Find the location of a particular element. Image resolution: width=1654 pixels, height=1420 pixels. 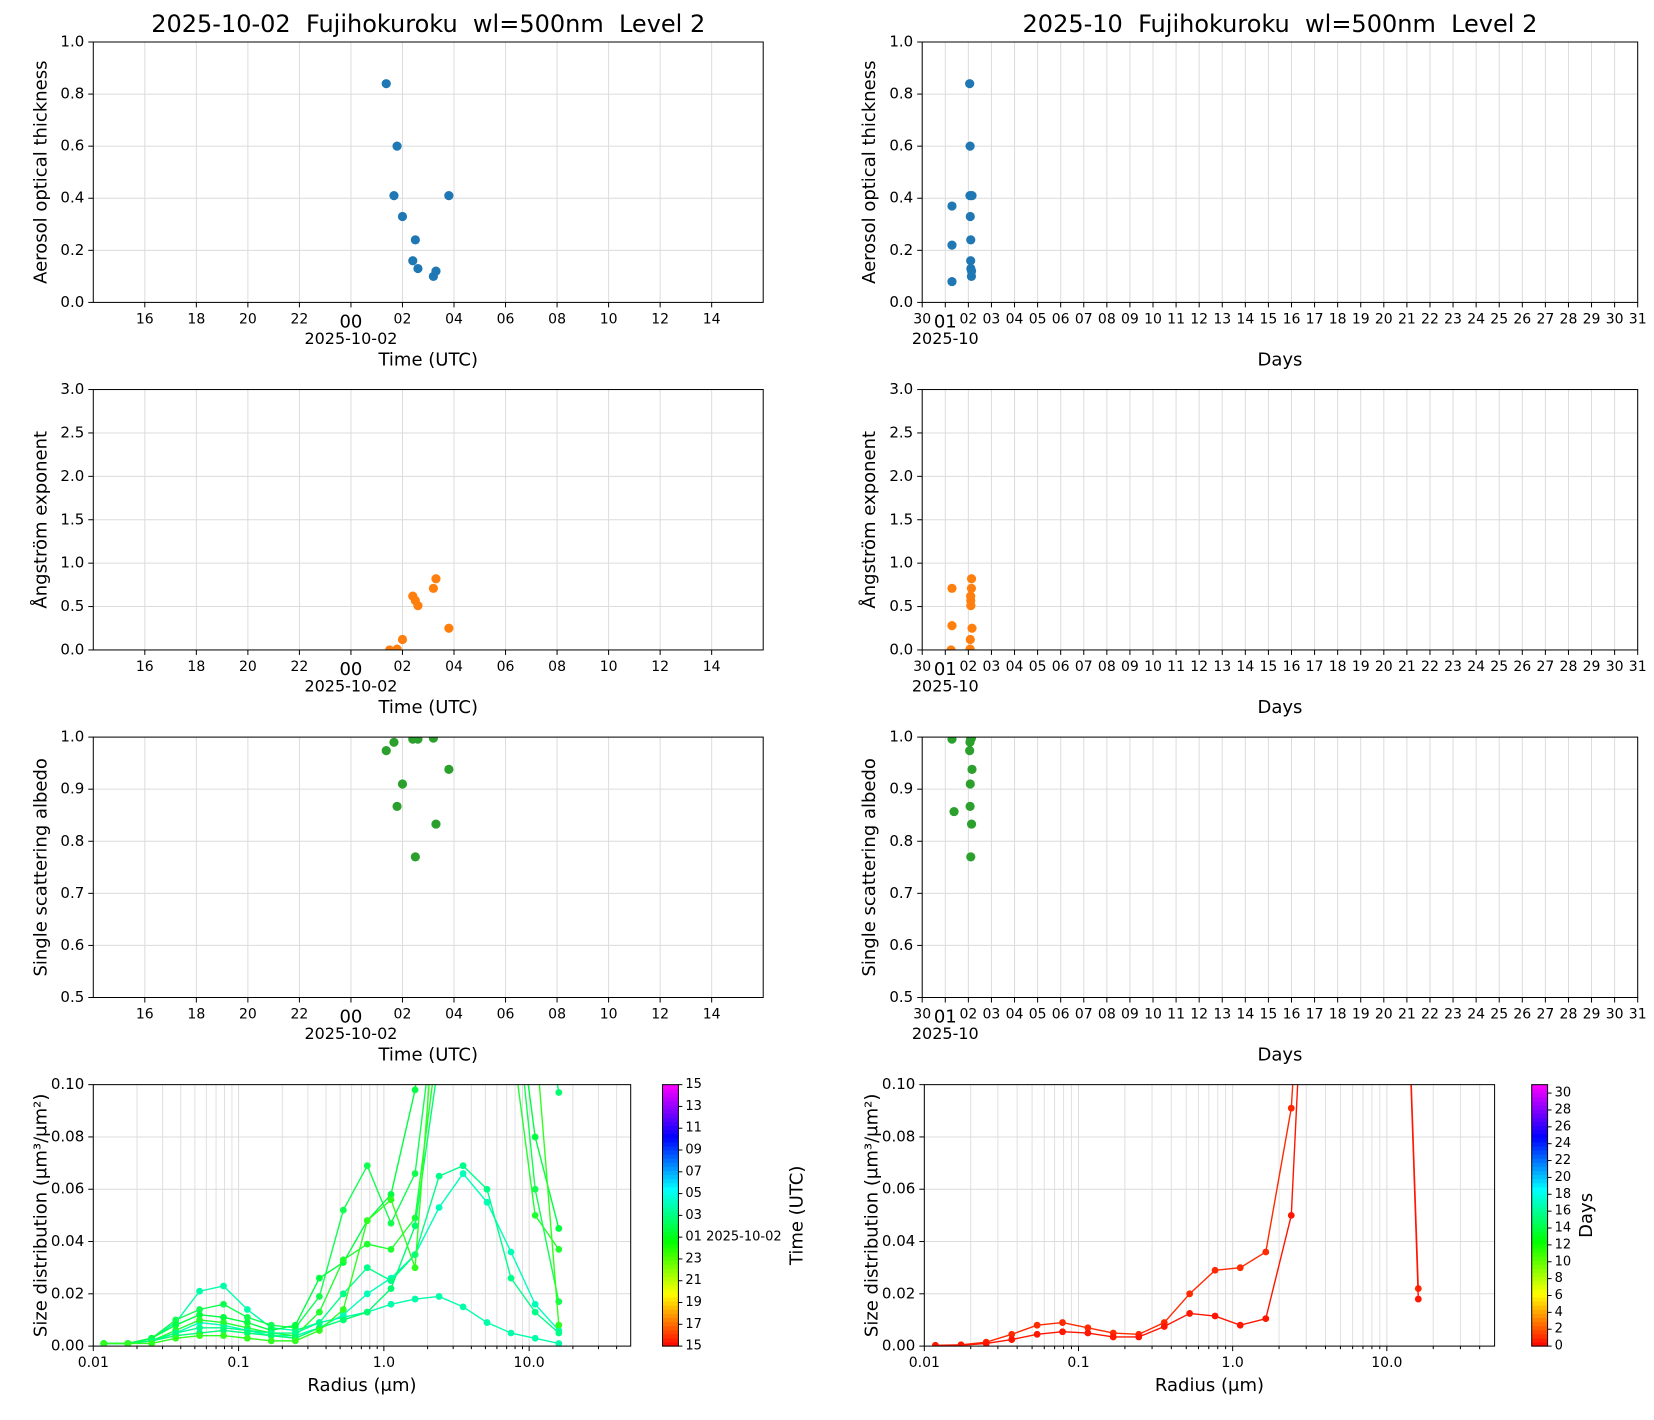

chart-title: 2025-10-02 Fujihokuroku wl=500nm Level 2 is located at coordinates (428, 24).